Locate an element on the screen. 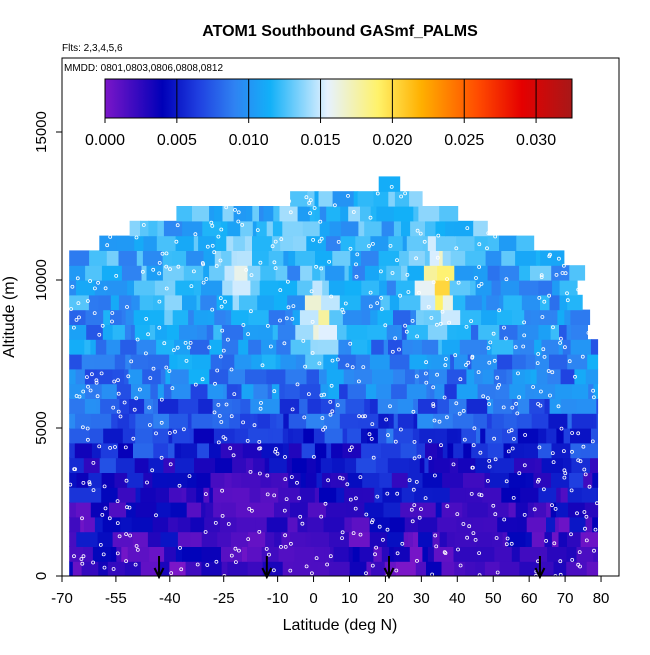  x-tick-label: 0 is located at coordinates (313, 598).